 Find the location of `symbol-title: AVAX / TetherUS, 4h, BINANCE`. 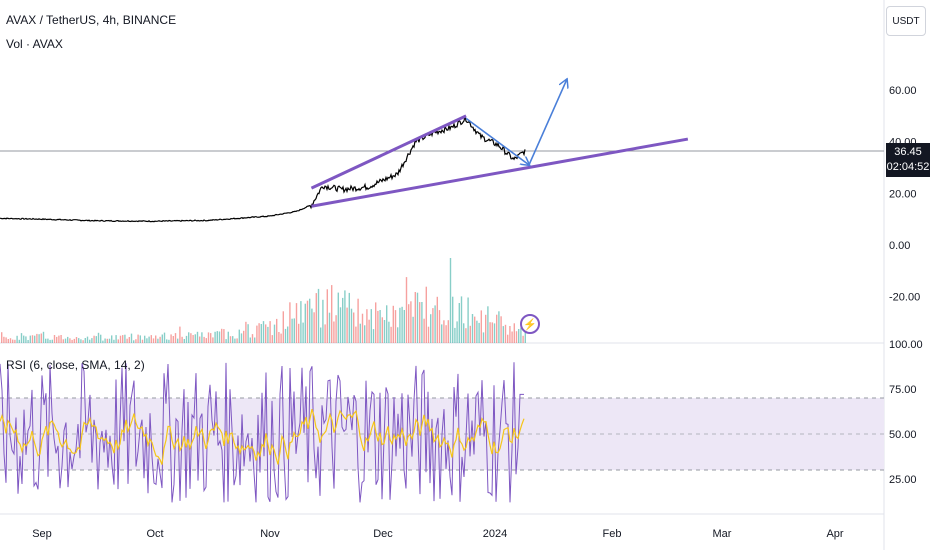

symbol-title: AVAX / TetherUS, 4h, BINANCE is located at coordinates (91, 20).